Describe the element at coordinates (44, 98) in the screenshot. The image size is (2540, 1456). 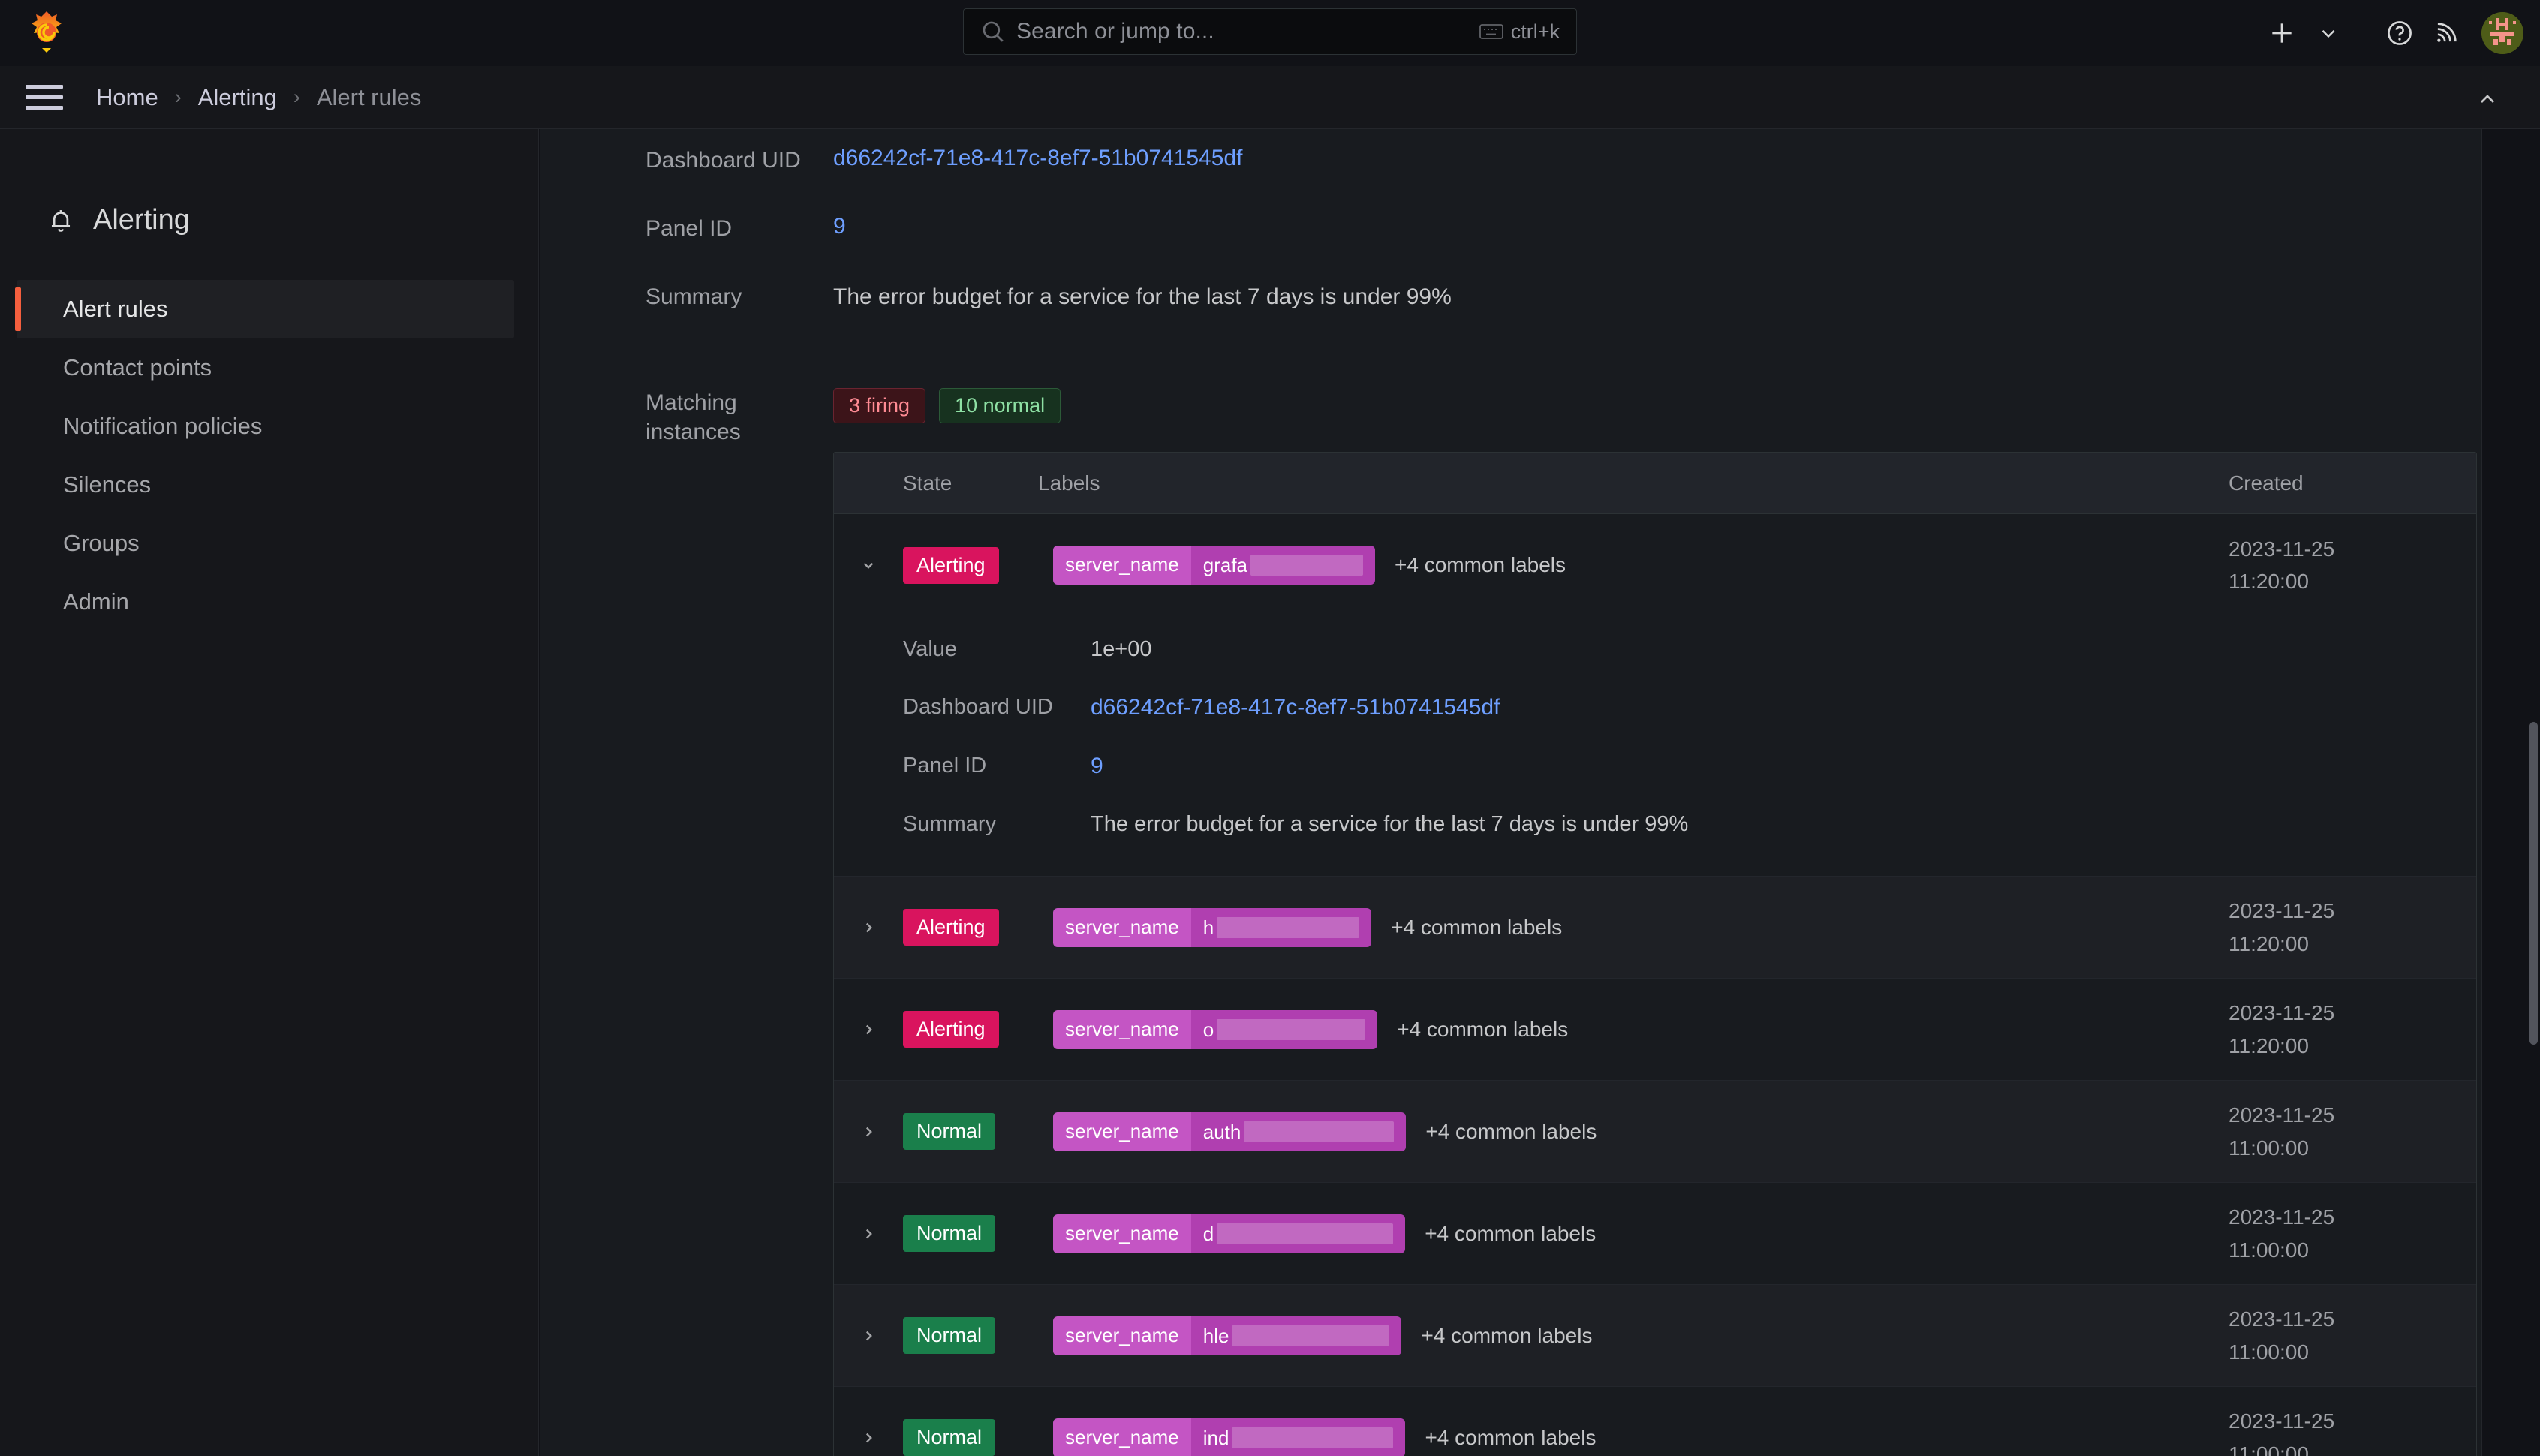
I see `hamburger-menu-icon` at that location.